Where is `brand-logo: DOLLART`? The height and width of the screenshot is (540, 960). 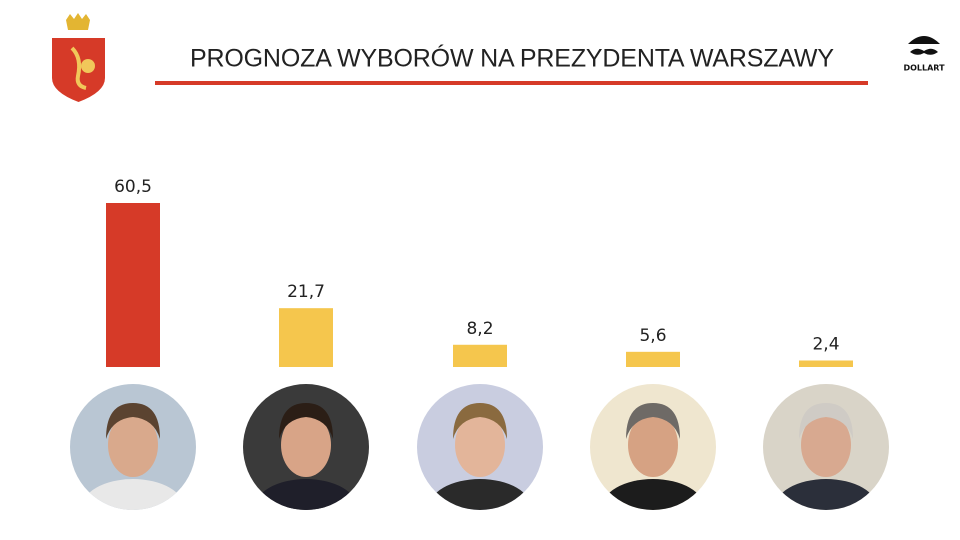
brand-logo: DOLLART is located at coordinates (924, 54).